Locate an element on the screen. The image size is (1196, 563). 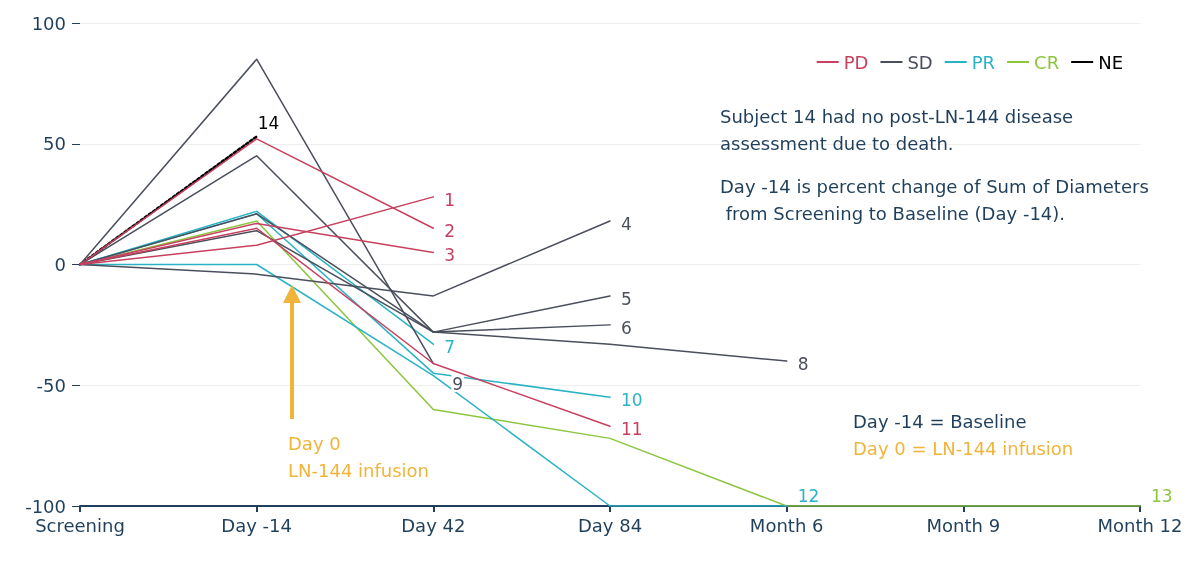
series-label: 11 is located at coordinates (632, 429).